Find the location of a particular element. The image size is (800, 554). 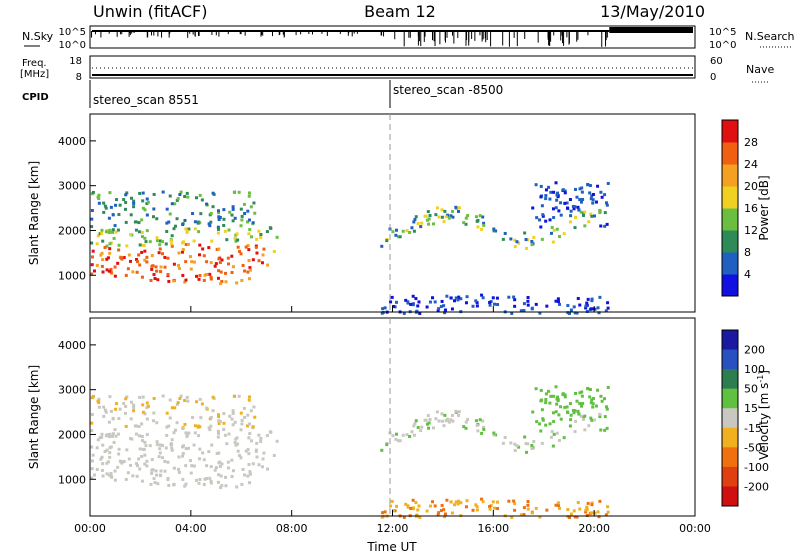

power-ytick-label: 4000 is located at coordinates (72, 141).